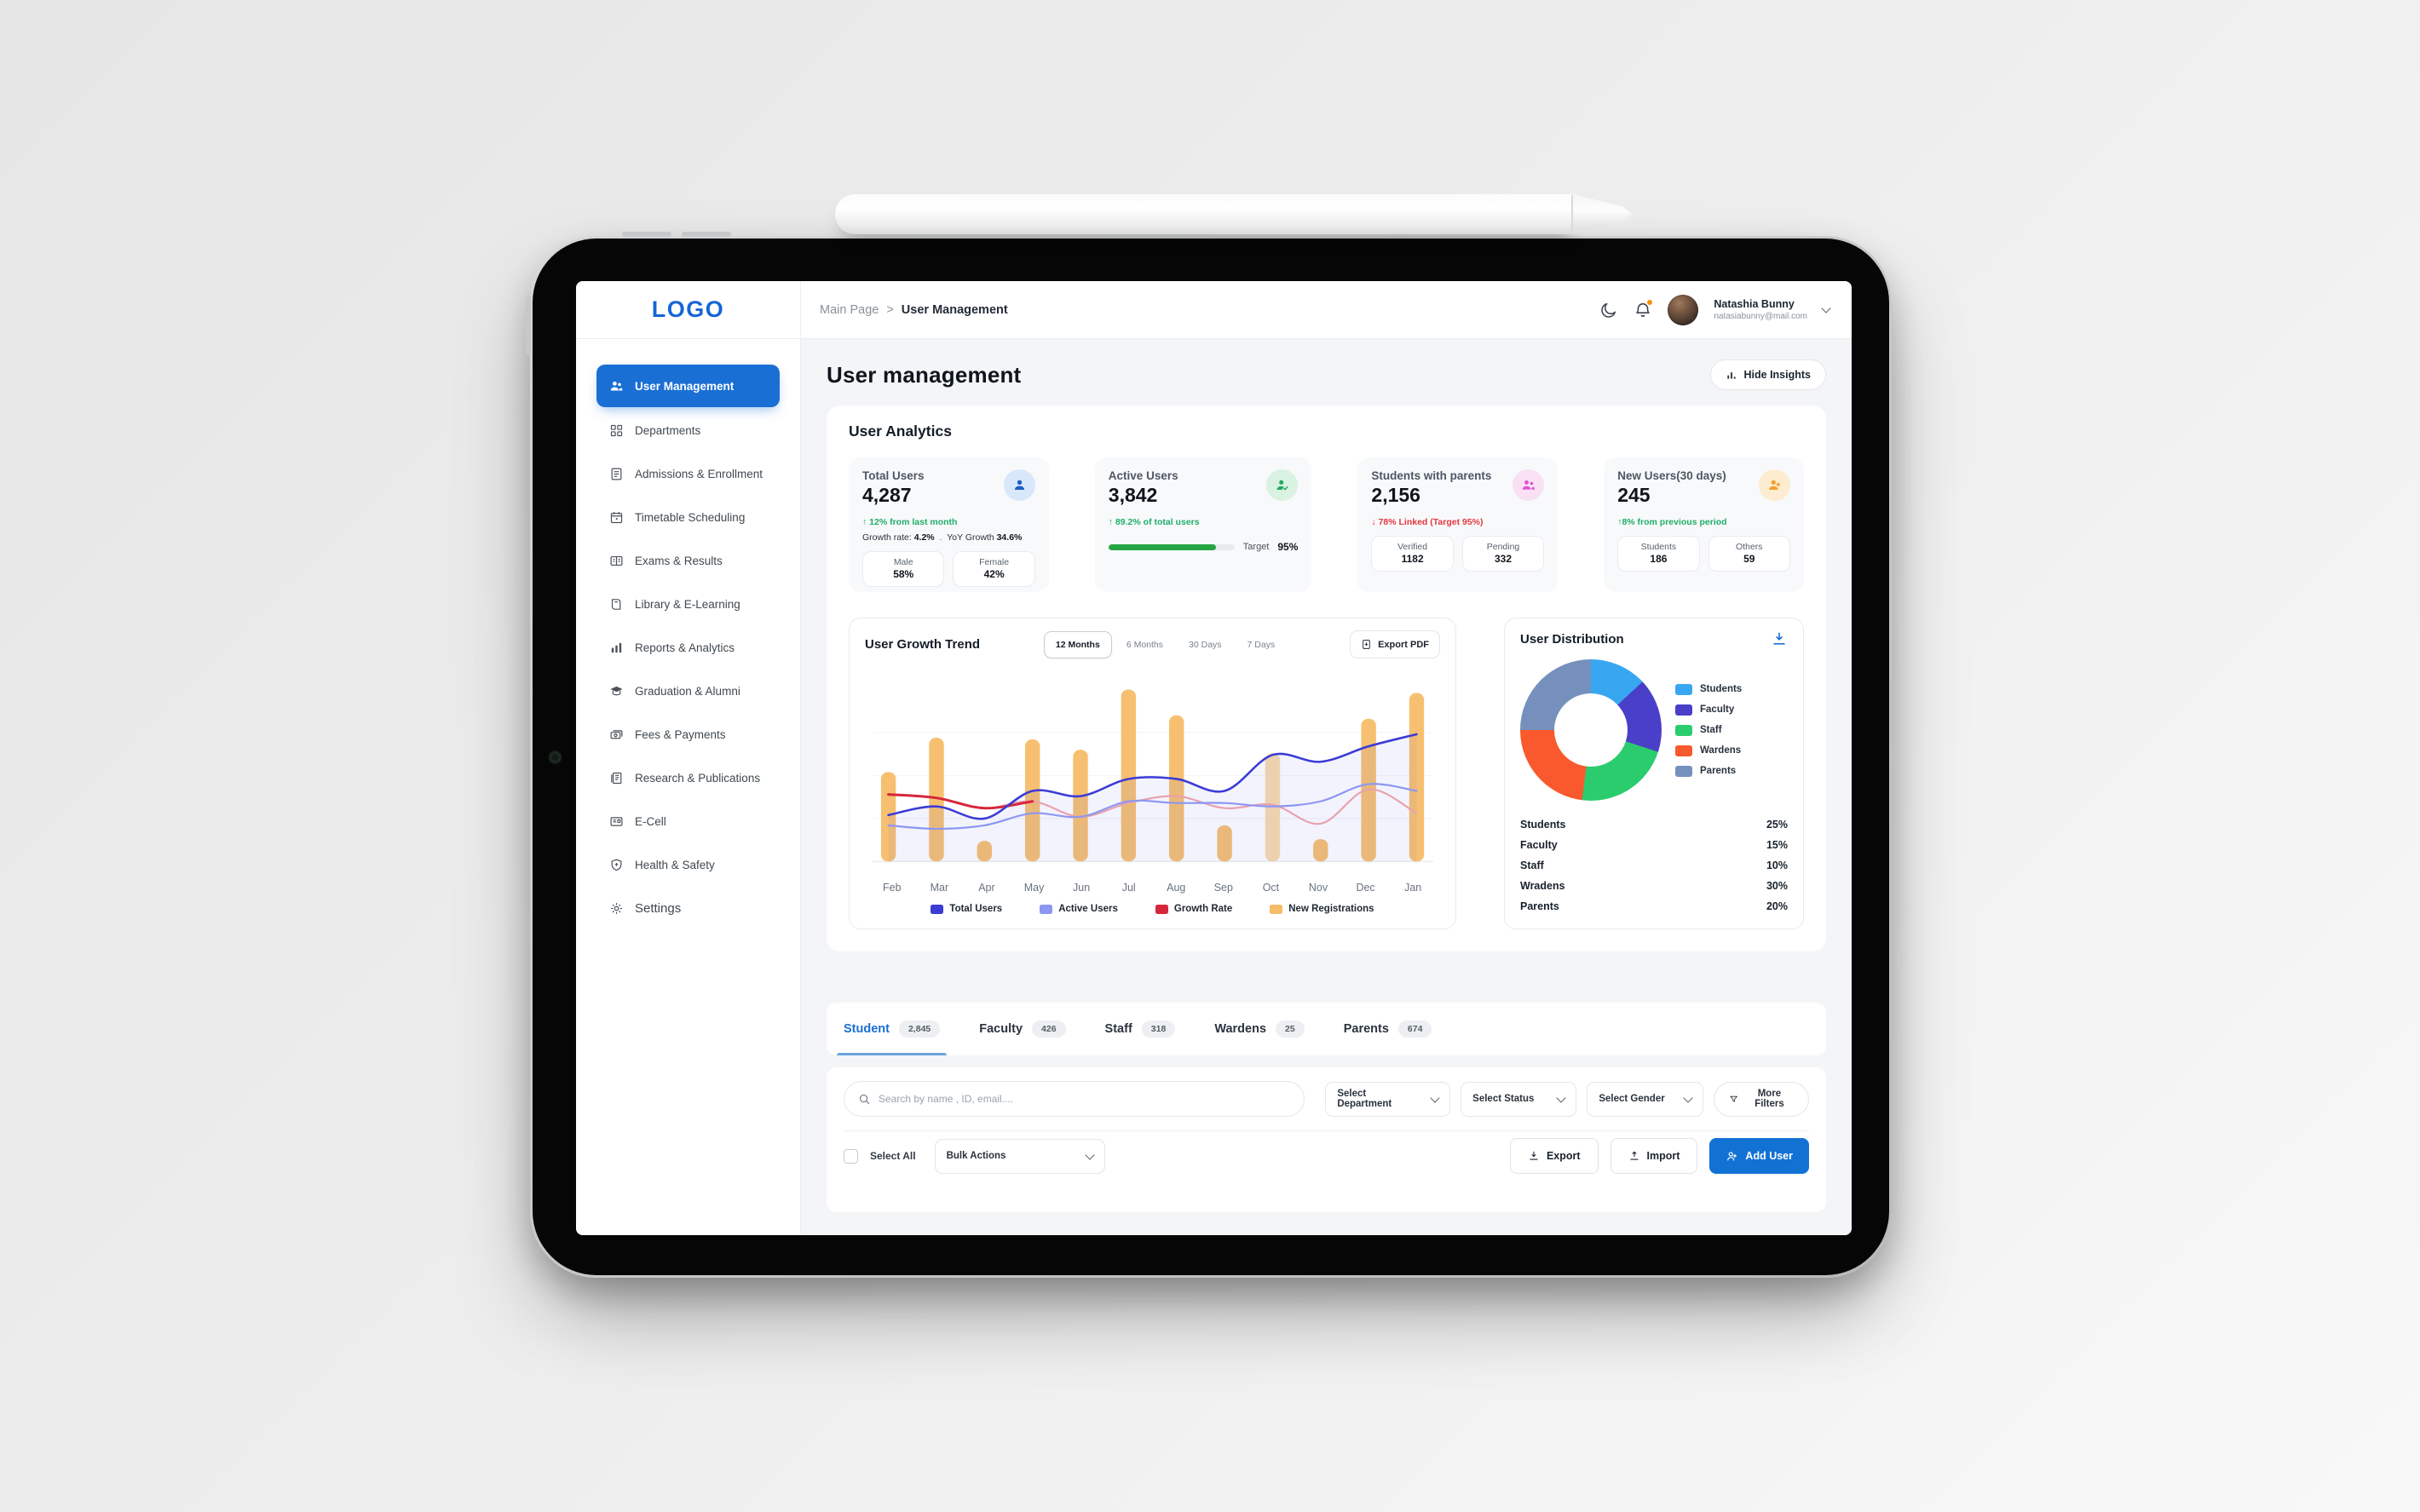 The width and height of the screenshot is (2420, 1512). What do you see at coordinates (1020, 1156) in the screenshot?
I see `bulk-actions-select: Bulk Actions` at bounding box center [1020, 1156].